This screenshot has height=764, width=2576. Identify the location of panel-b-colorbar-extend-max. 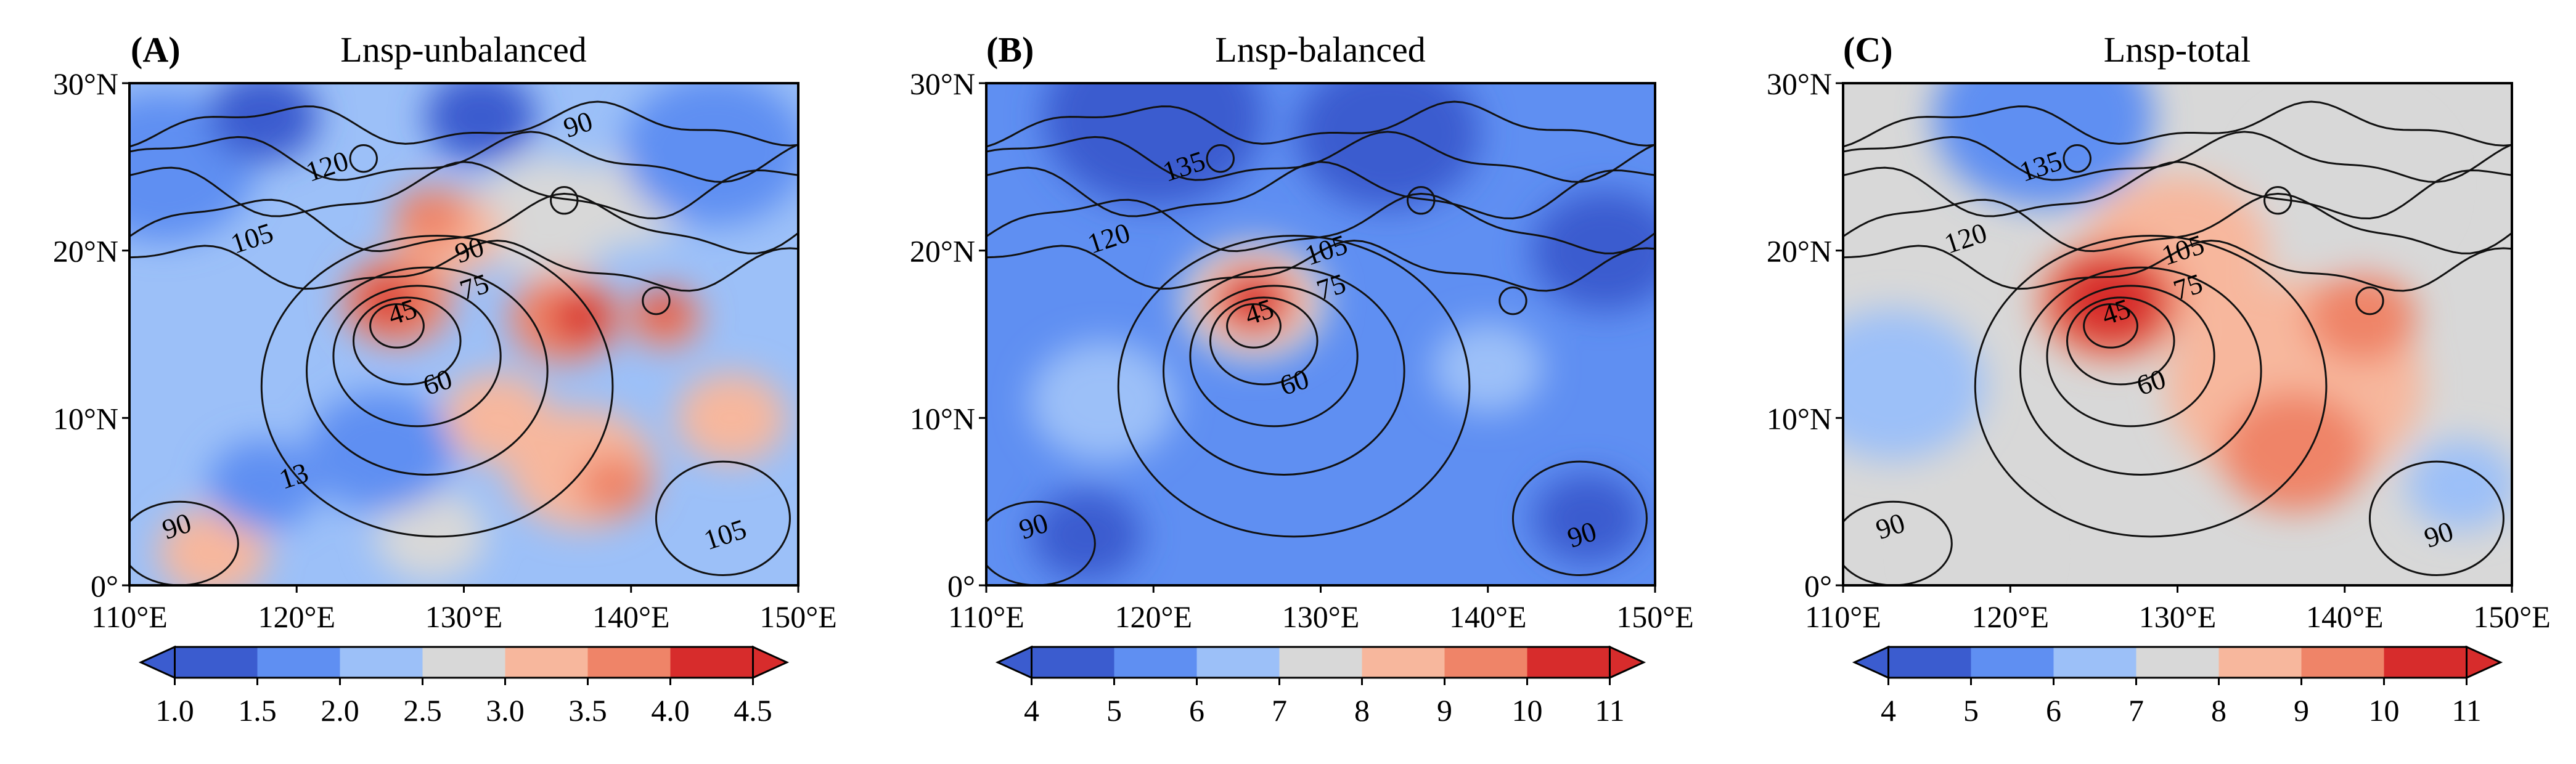
(1627, 662).